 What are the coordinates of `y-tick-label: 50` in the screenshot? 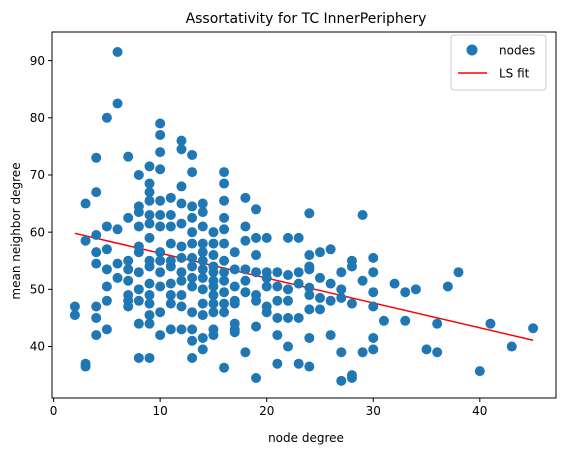 It's located at (37, 290).